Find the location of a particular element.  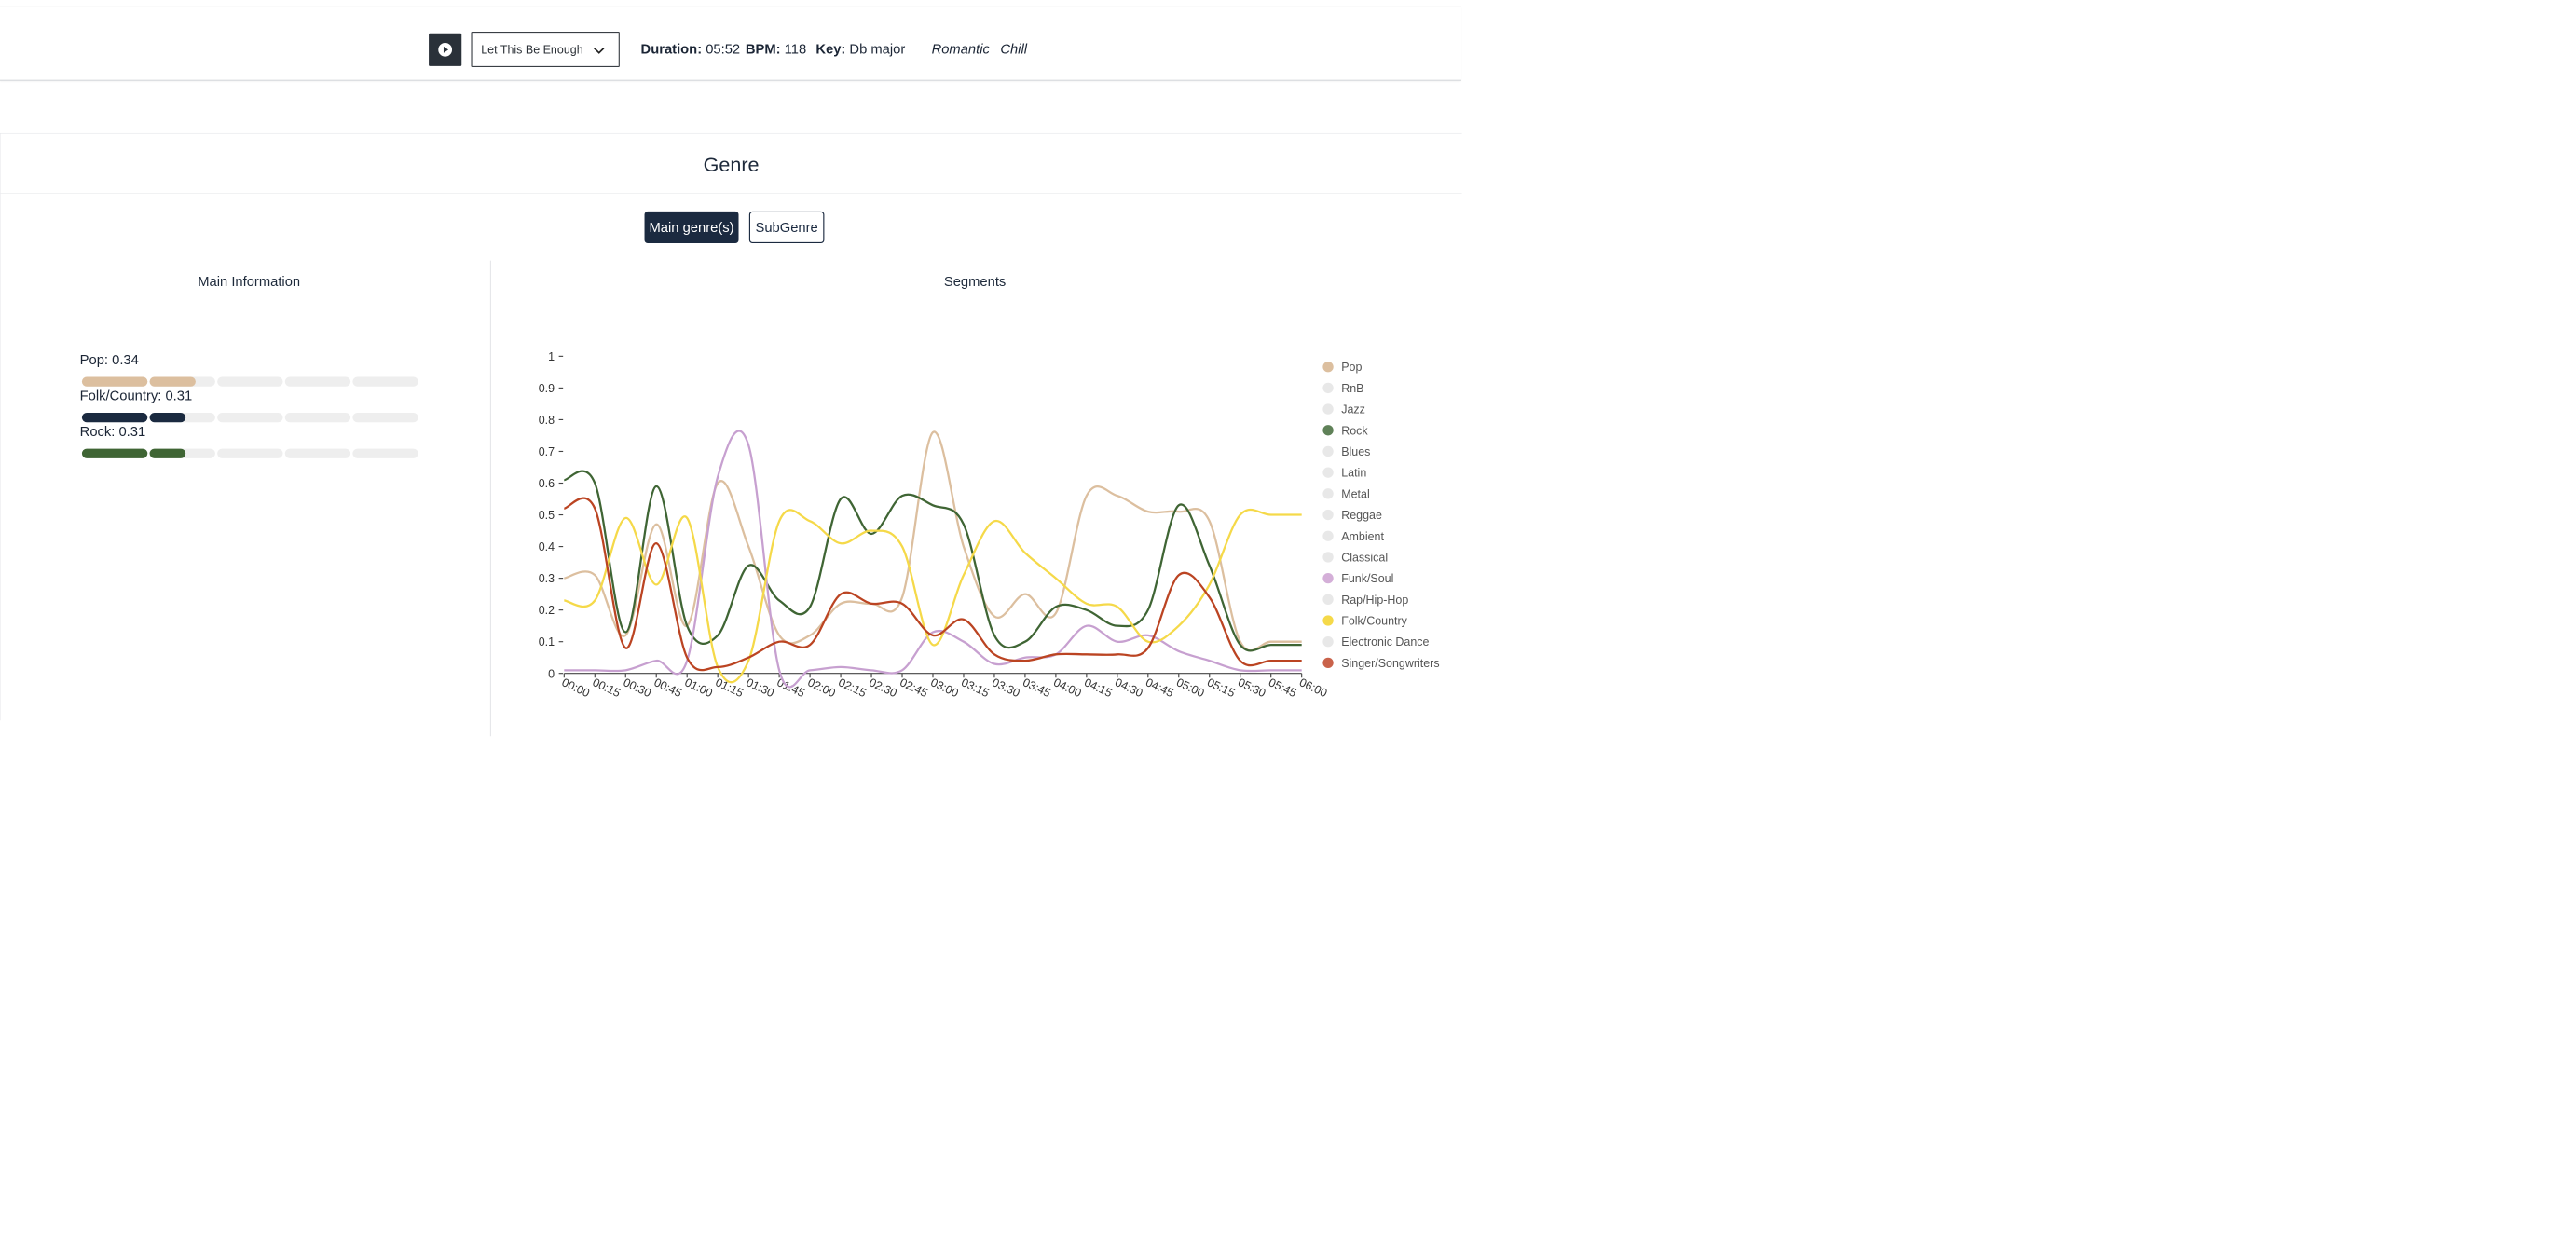

card-header: Genre is located at coordinates (731, 164).